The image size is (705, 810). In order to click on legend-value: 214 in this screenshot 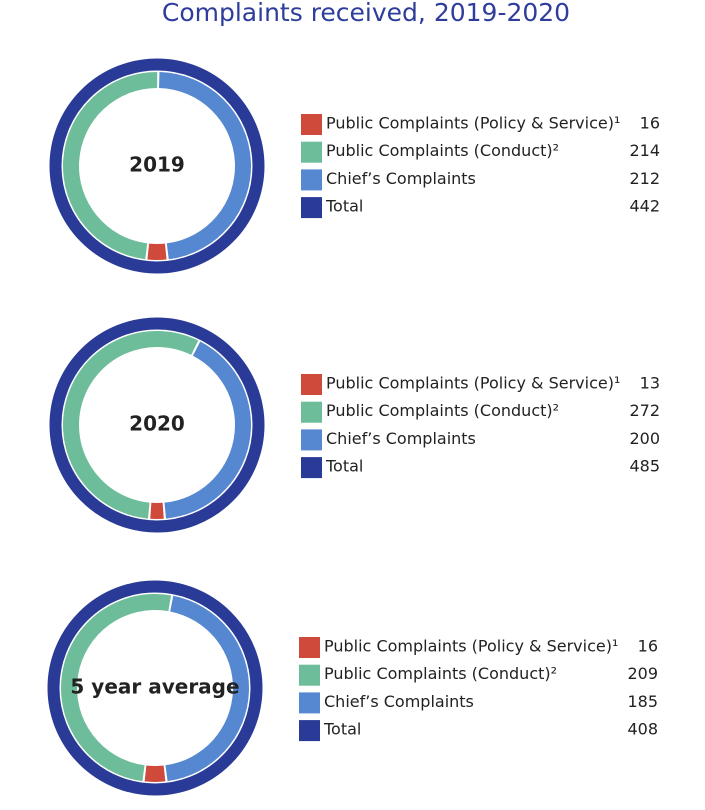, I will do `click(644, 150)`.